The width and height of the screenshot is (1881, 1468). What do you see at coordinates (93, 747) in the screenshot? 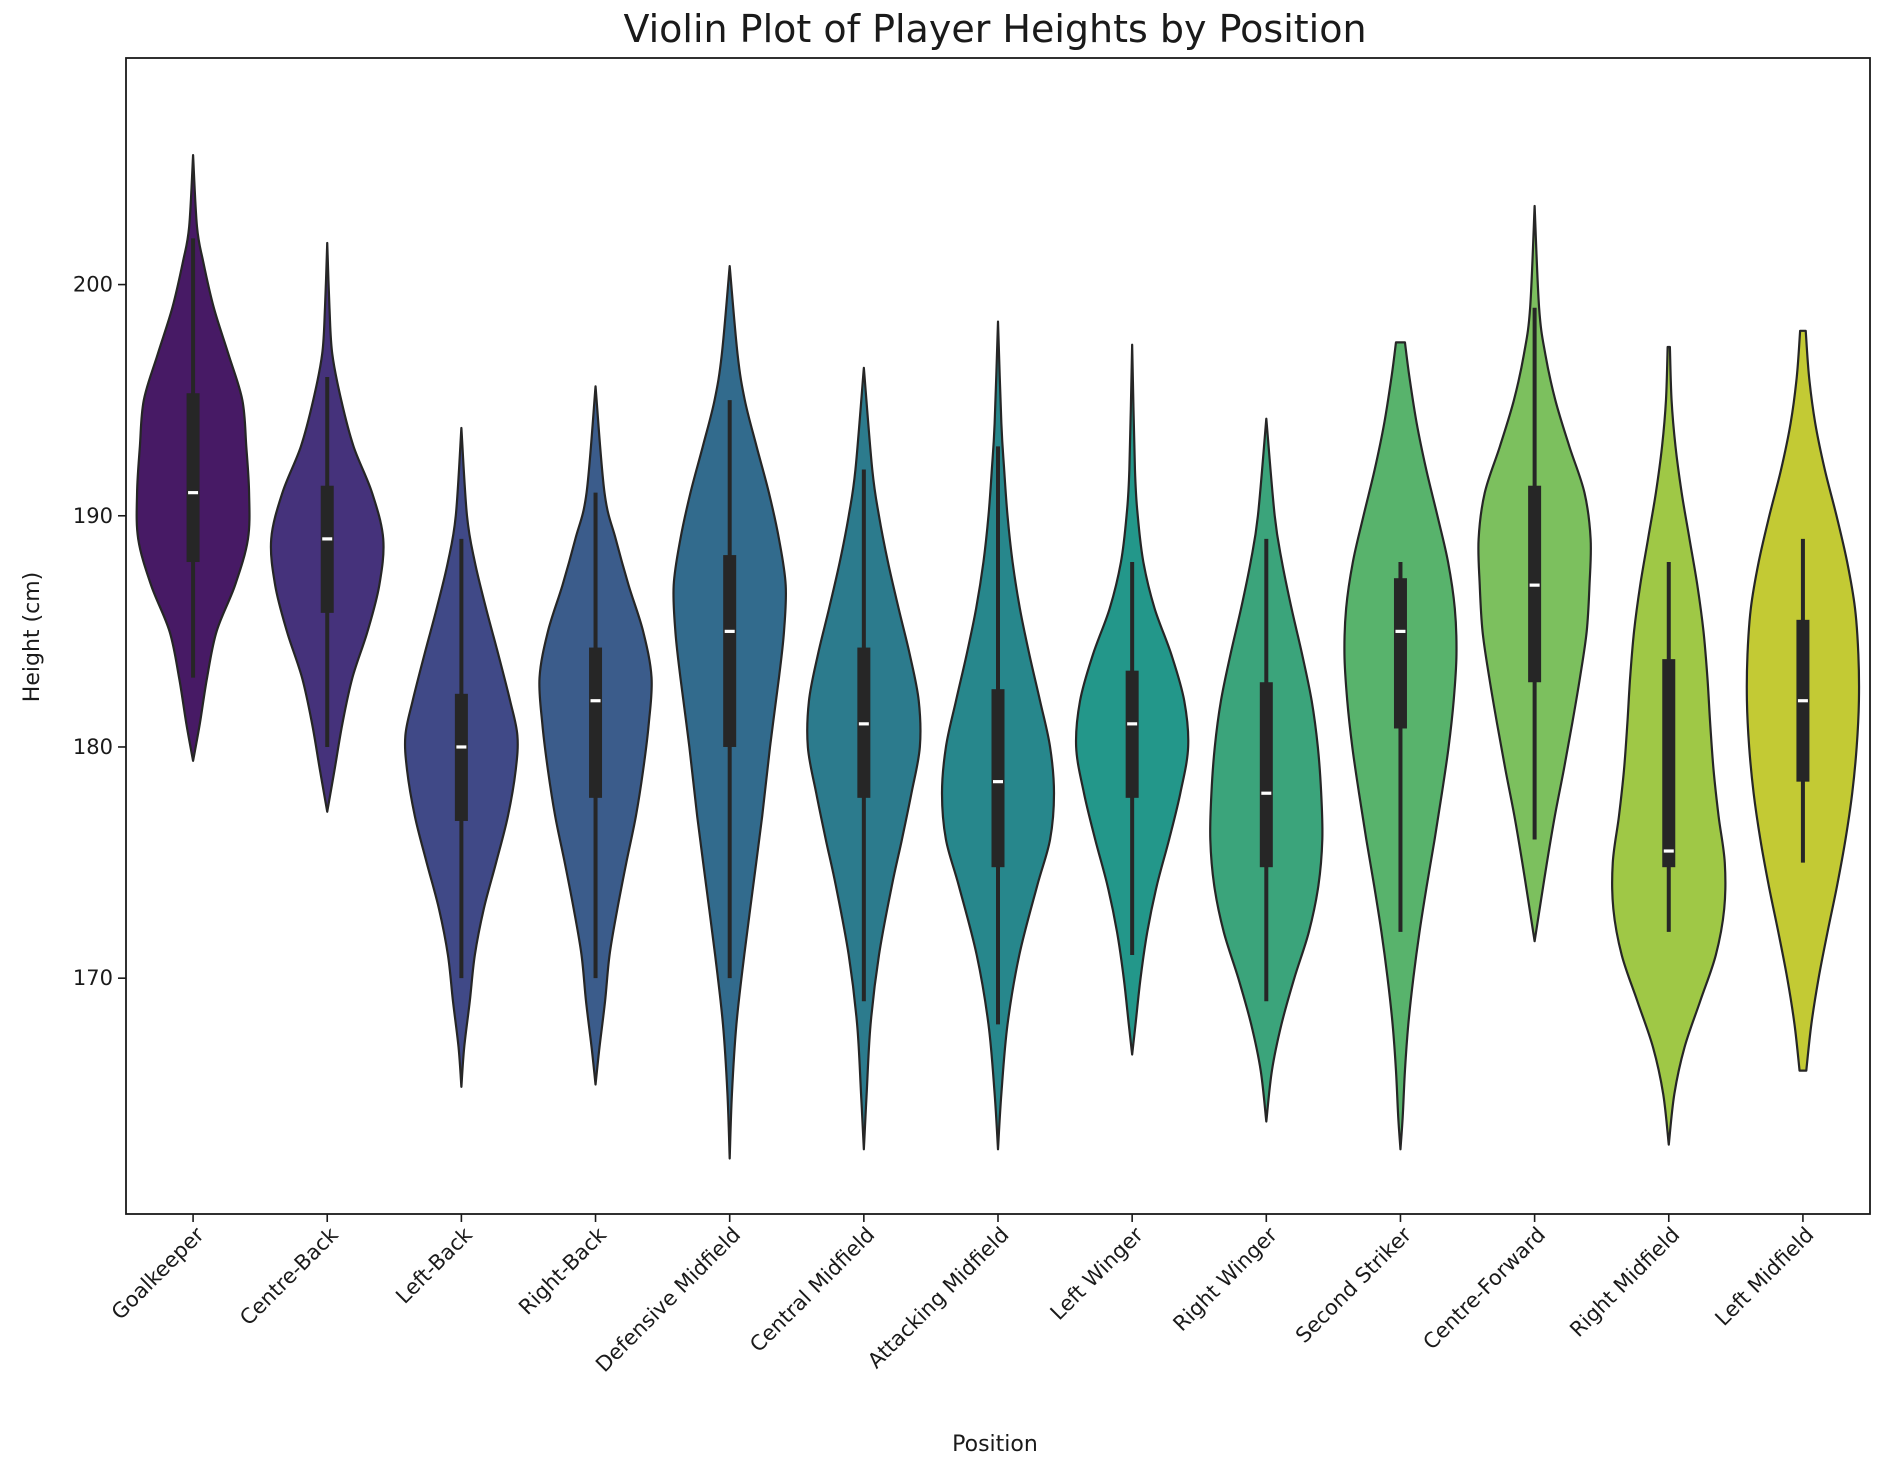
I see `y-tick-label-180: 180` at bounding box center [93, 747].